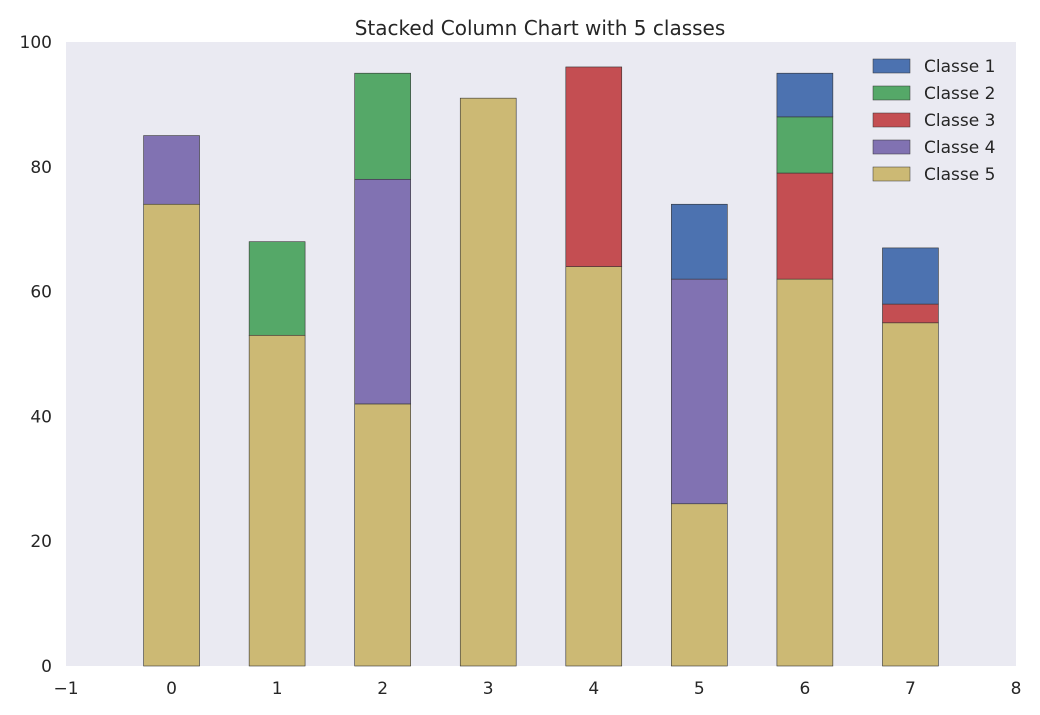  I want to click on bar-segment-classe-3-x4, so click(594, 166).